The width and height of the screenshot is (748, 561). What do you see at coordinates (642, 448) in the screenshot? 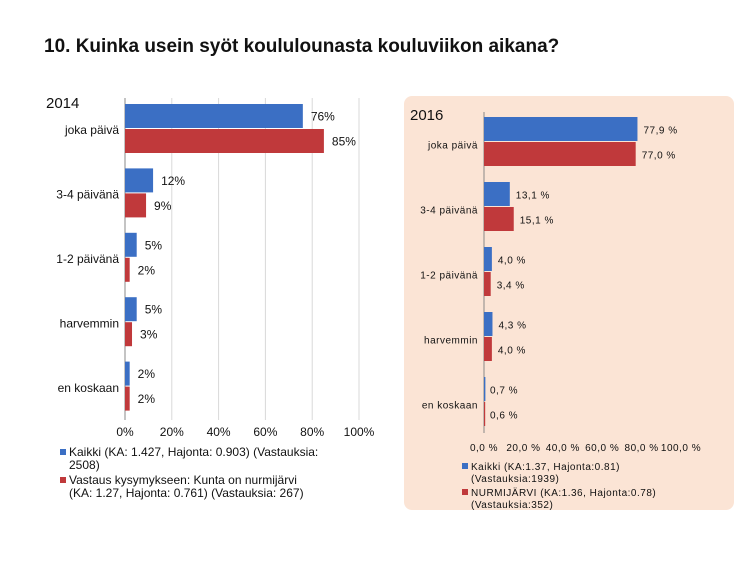
I see `x-tick-label: 80,0 %` at bounding box center [642, 448].